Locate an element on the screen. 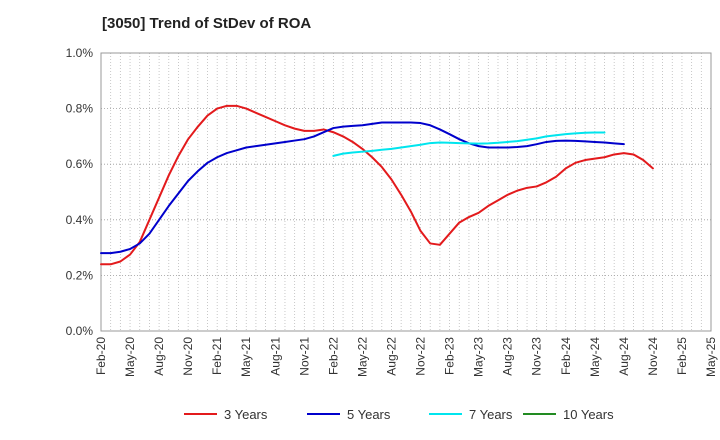  x-tick-label: Nov-21 is located at coordinates (304, 356).